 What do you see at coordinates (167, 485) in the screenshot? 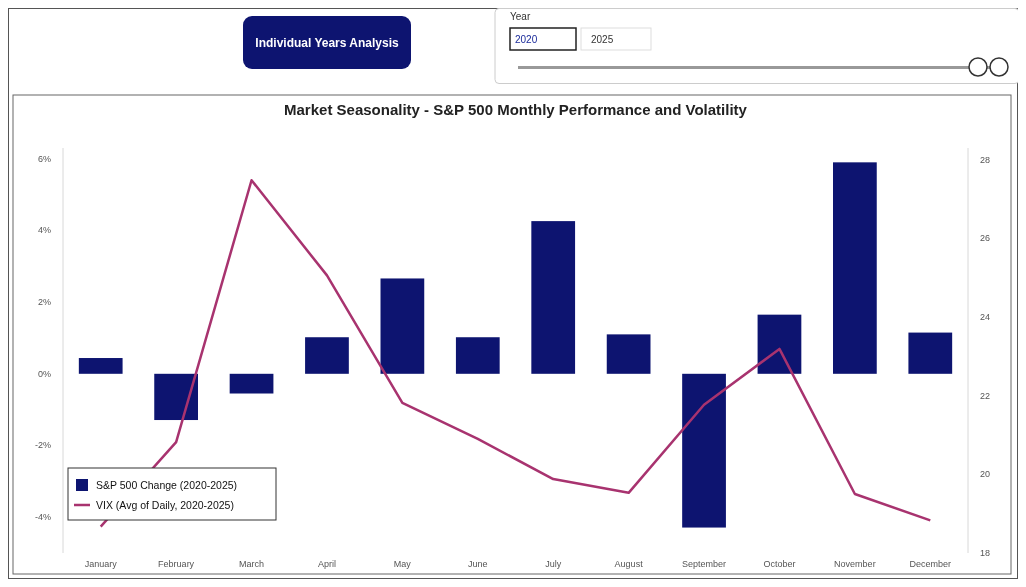
I see `legend-label: S&P 500 Change (2020-2025)` at bounding box center [167, 485].